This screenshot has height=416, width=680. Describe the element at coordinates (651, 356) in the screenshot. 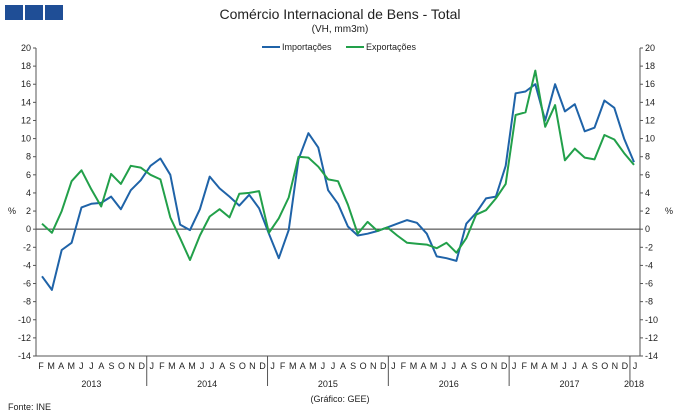

I see `y-tick-label-right: -14` at that location.